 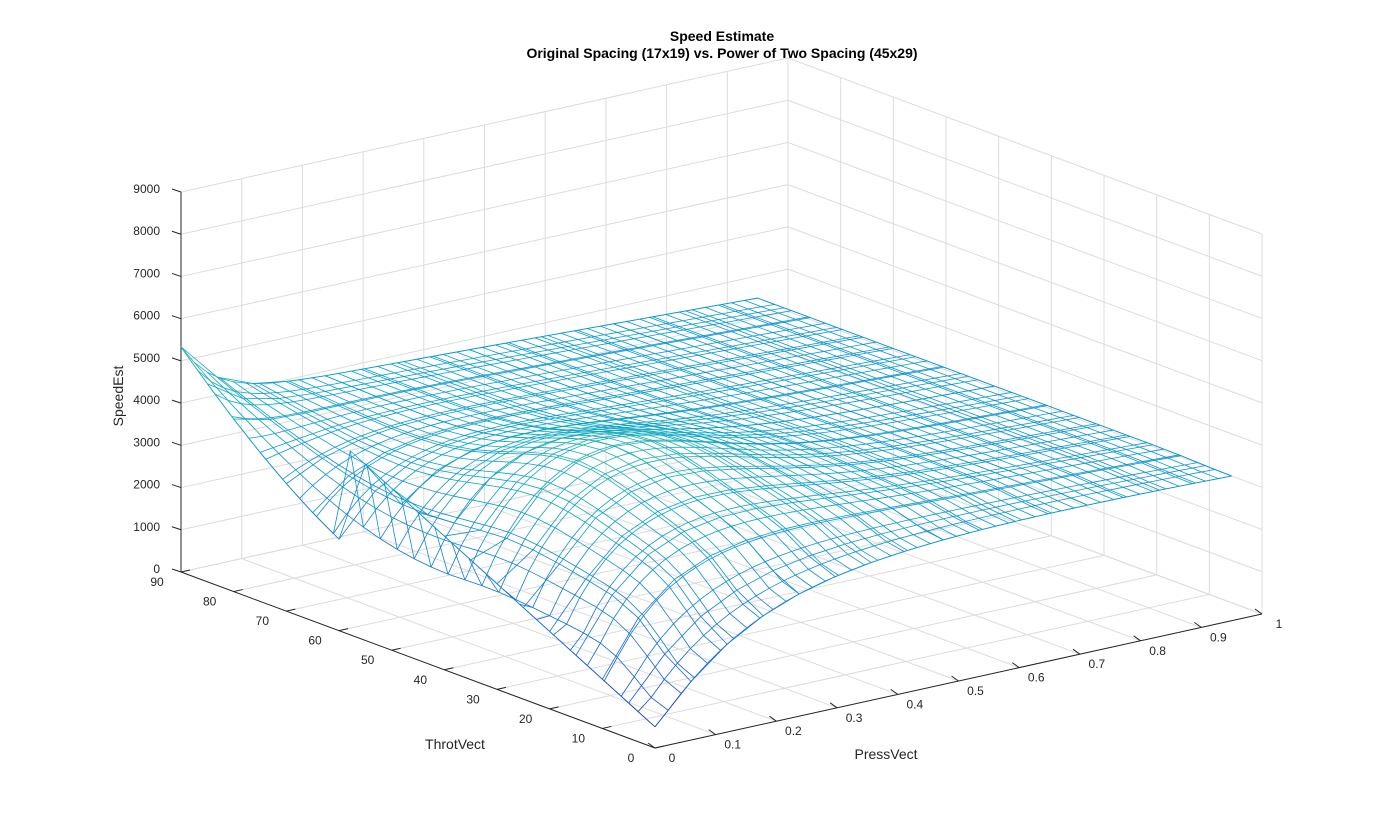 I want to click on z-tick-label: 1000, so click(x=146, y=527).